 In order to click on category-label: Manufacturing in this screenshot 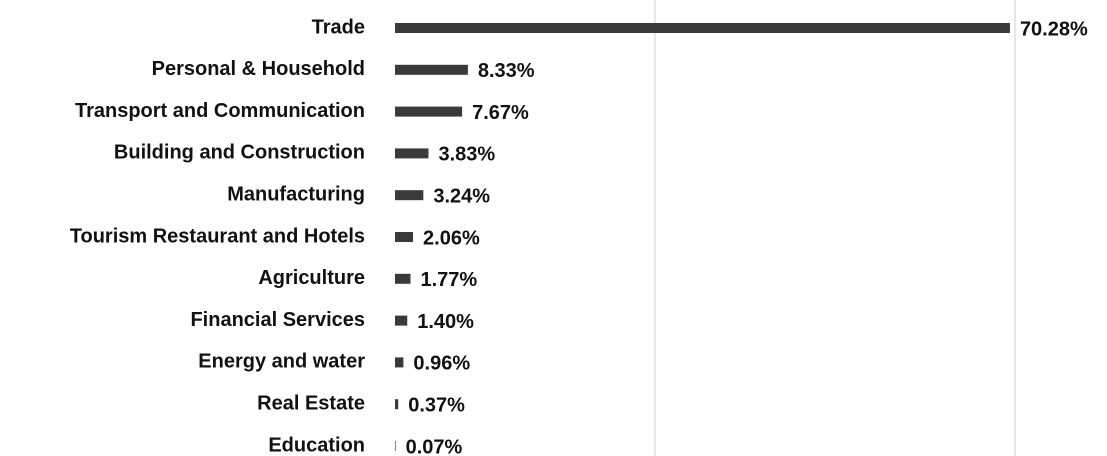, I will do `click(296, 194)`.